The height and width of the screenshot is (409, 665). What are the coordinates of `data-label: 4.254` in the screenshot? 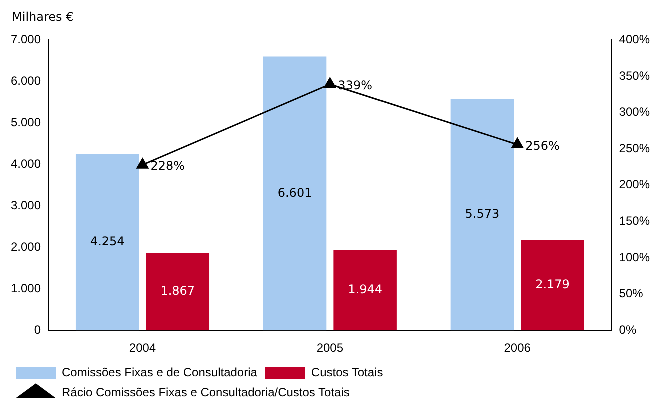 It's located at (107, 241).